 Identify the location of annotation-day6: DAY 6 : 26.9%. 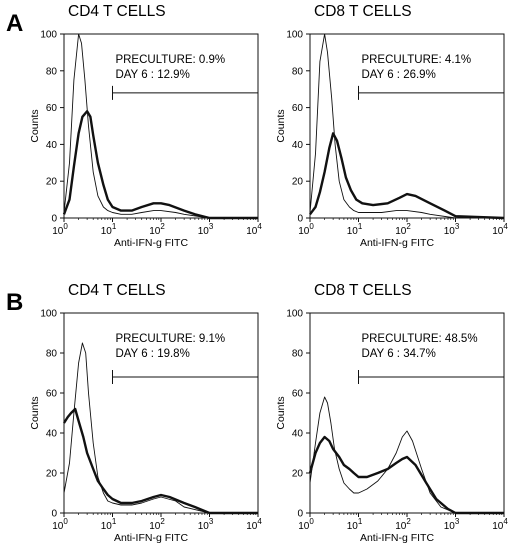
(398, 75).